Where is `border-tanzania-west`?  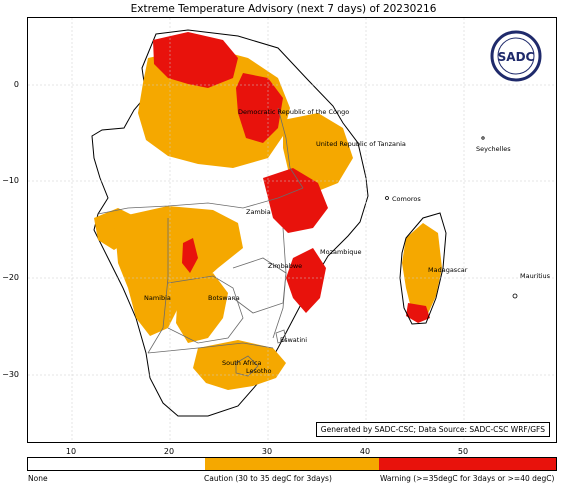 border-tanzania-west is located at coordinates (290, 148).